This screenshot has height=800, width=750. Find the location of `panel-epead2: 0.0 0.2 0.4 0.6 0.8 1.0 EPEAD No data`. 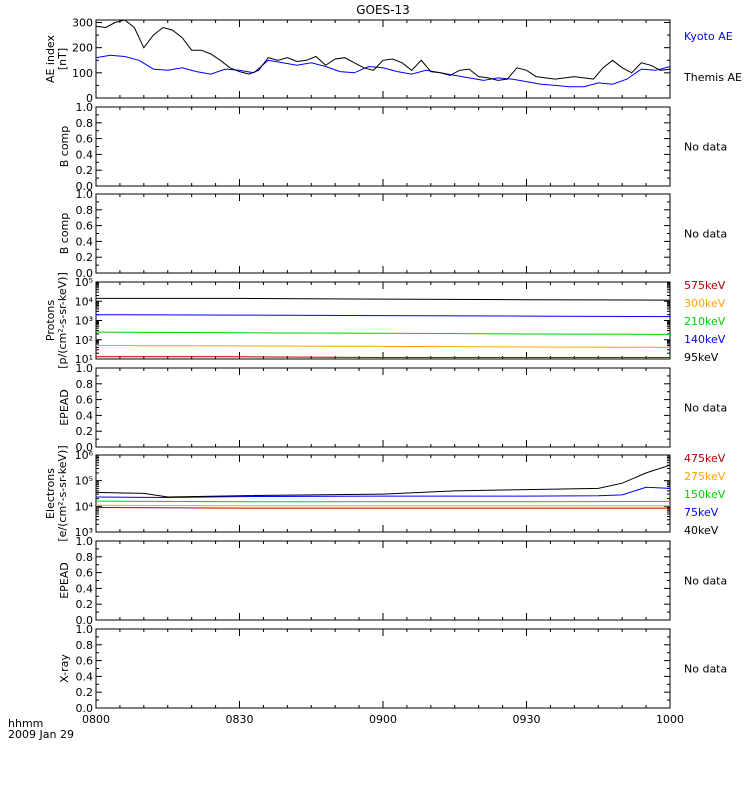

panel-epead2: 0.0 0.2 0.4 0.6 0.8 1.0 EPEAD No data is located at coordinates (392, 581).